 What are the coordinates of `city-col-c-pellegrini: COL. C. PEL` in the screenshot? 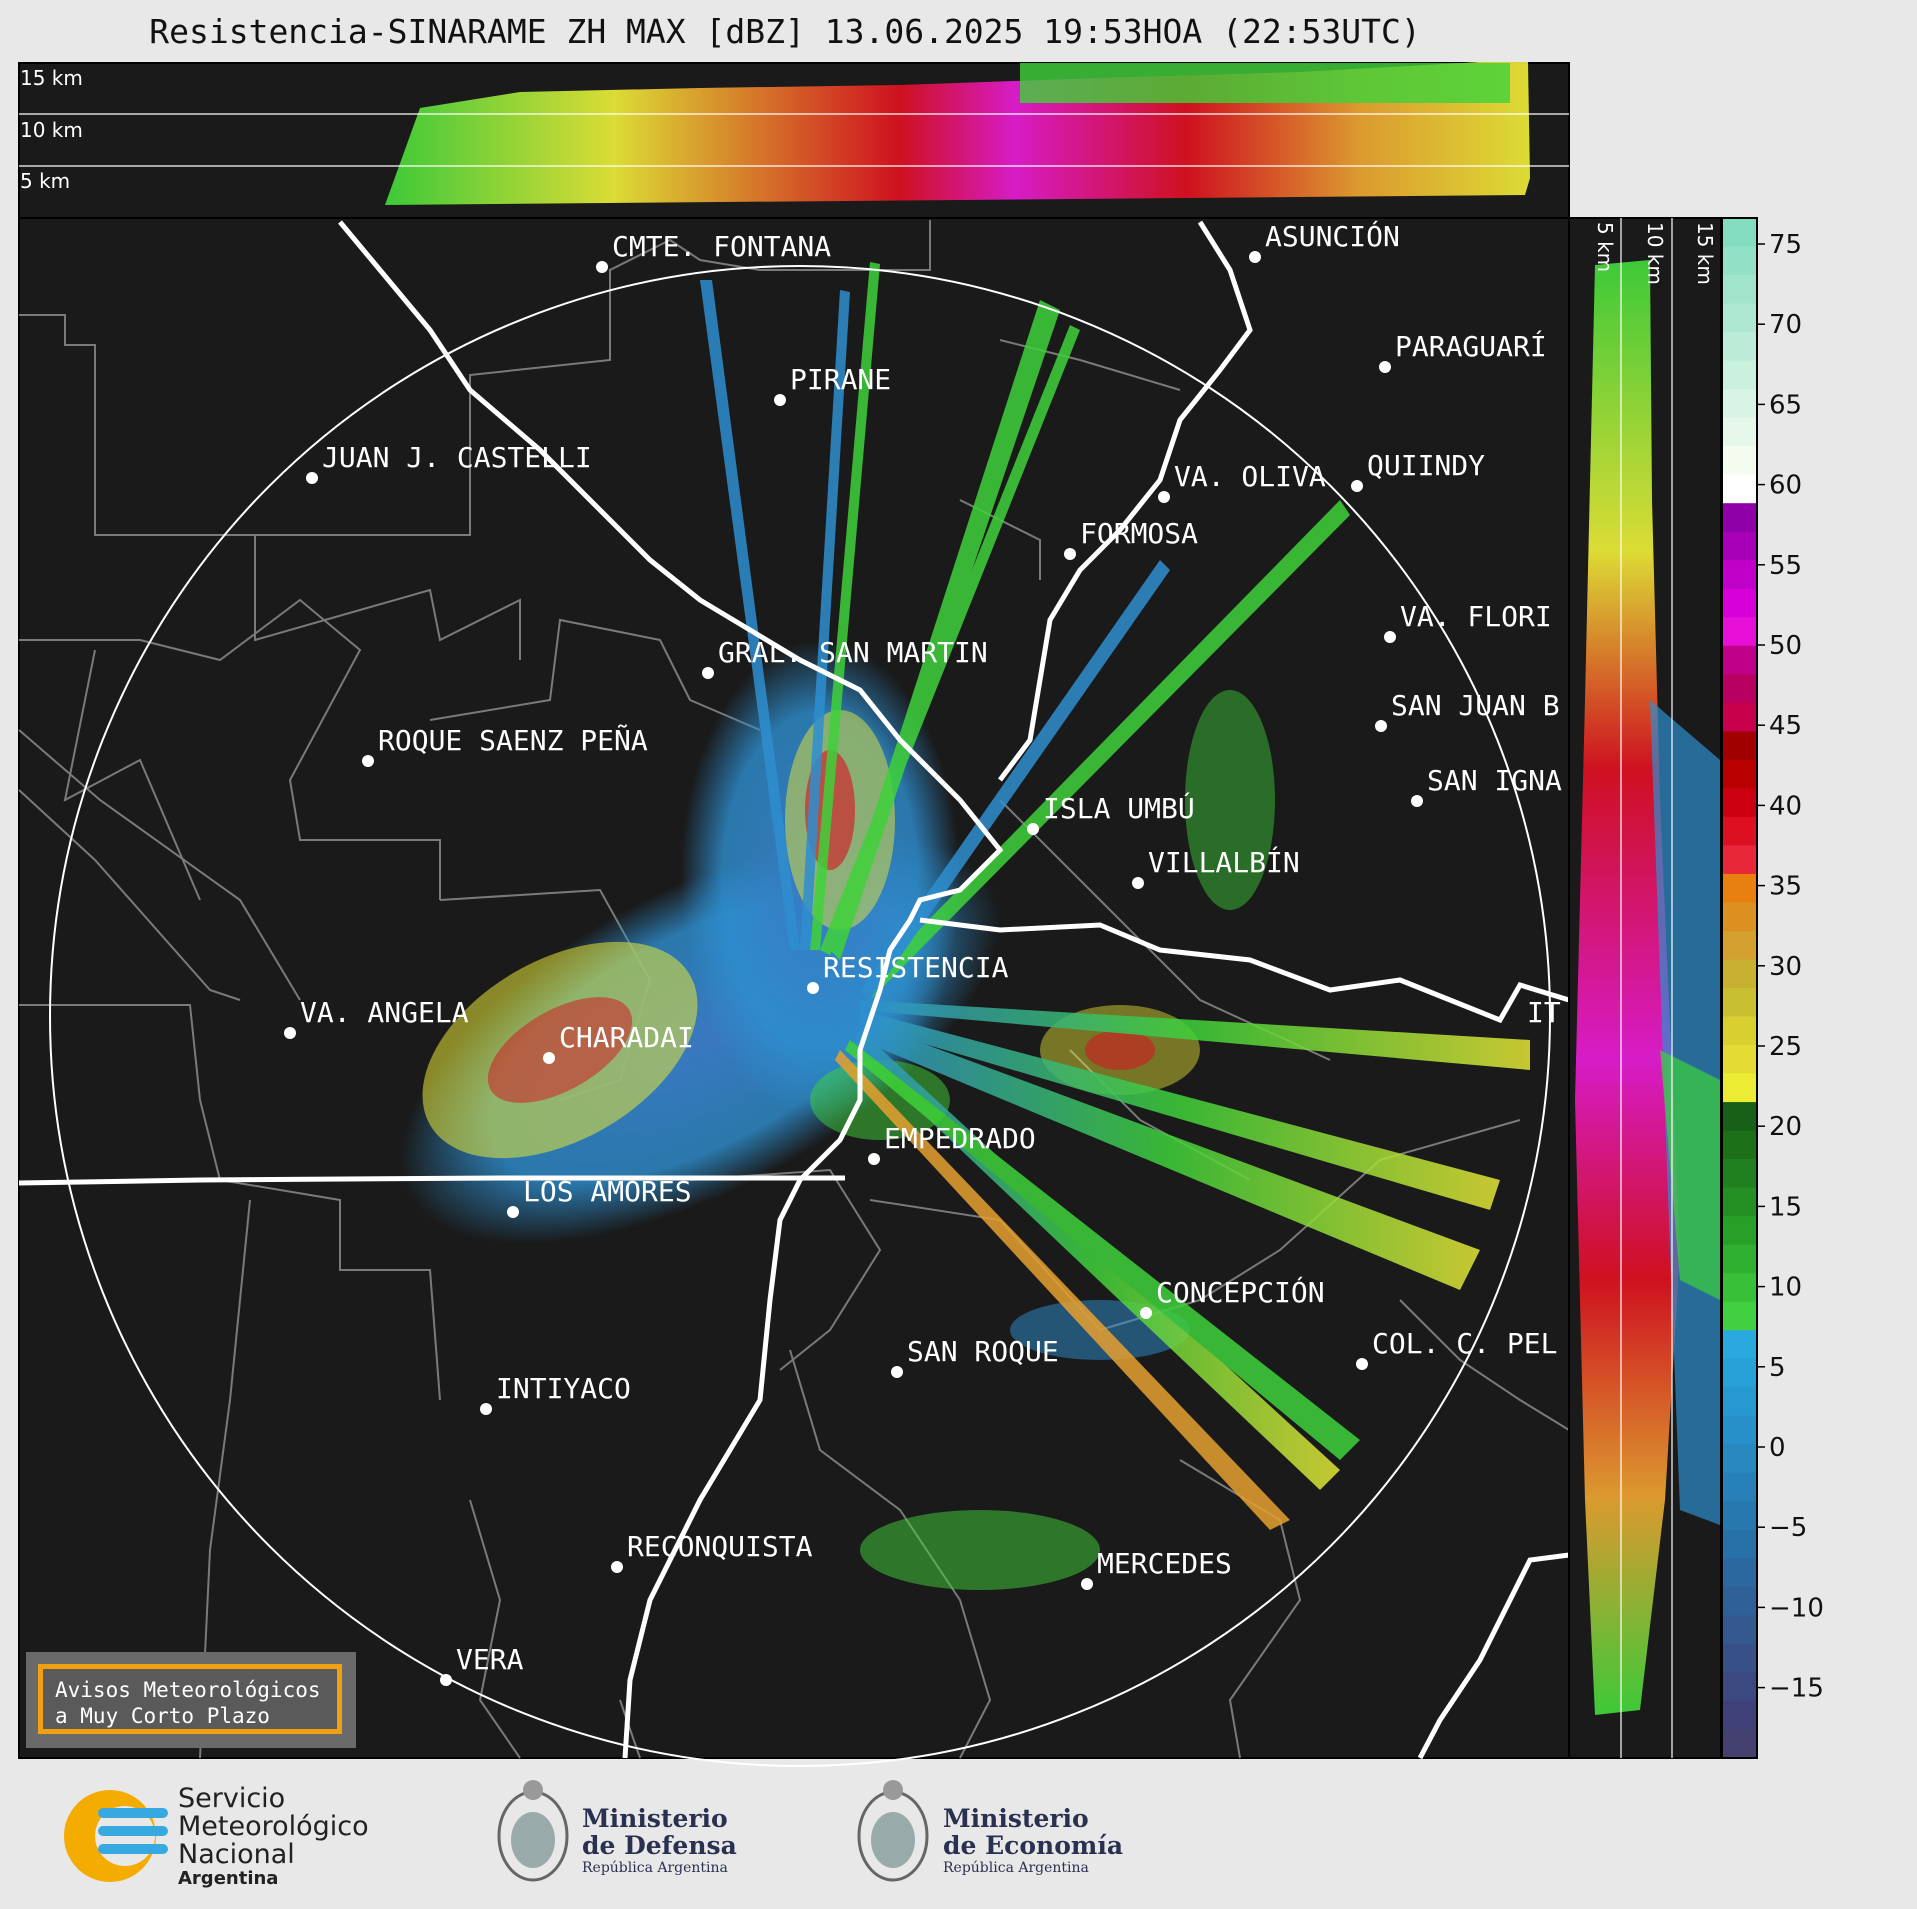 It's located at (1456, 1348).